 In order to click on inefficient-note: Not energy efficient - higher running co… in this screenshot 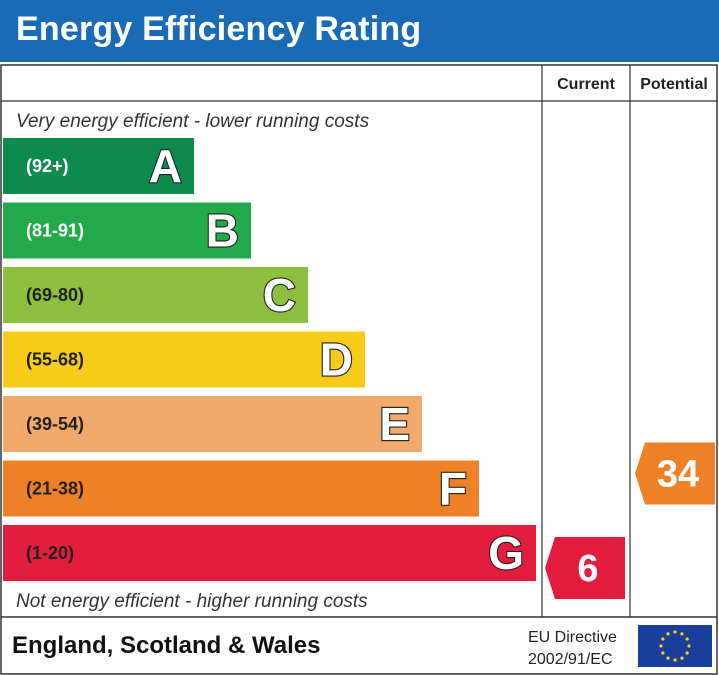, I will do `click(192, 601)`.